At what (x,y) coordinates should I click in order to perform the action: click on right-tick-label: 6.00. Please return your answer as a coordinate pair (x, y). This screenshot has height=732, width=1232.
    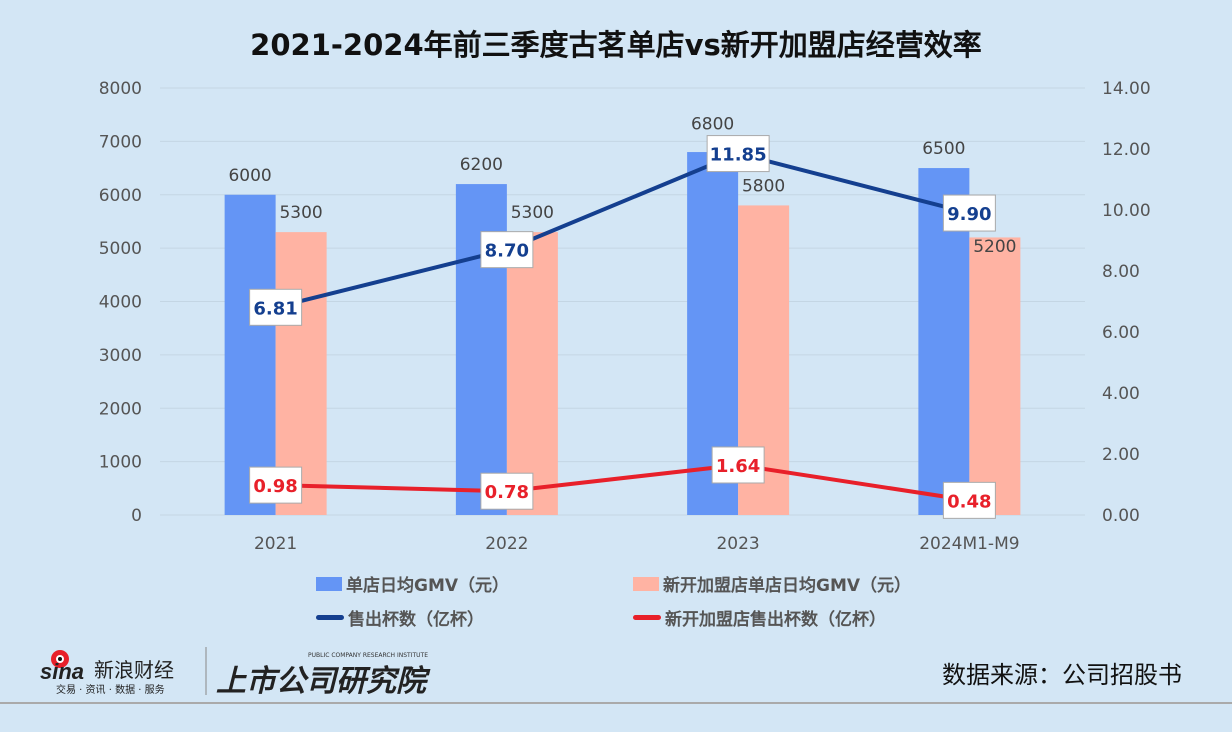
    Looking at the image, I should click on (1121, 333).